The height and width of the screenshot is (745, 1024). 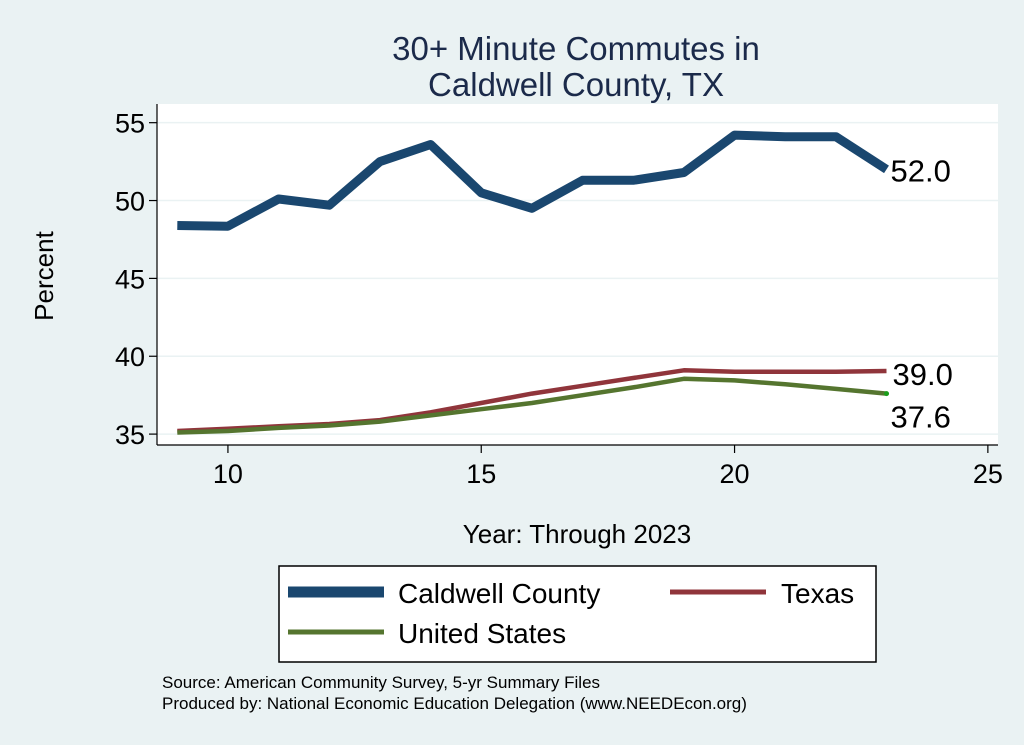 I want to click on end-label-texas: 39.0, so click(x=923, y=374).